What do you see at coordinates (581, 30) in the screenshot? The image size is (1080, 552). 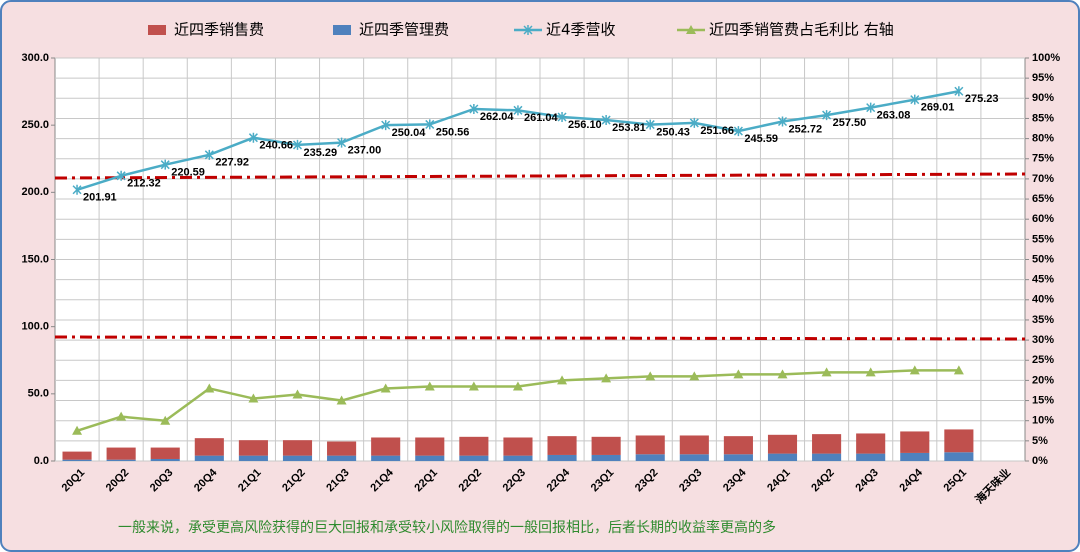 I see `legend-label: 近4季营收` at bounding box center [581, 30].